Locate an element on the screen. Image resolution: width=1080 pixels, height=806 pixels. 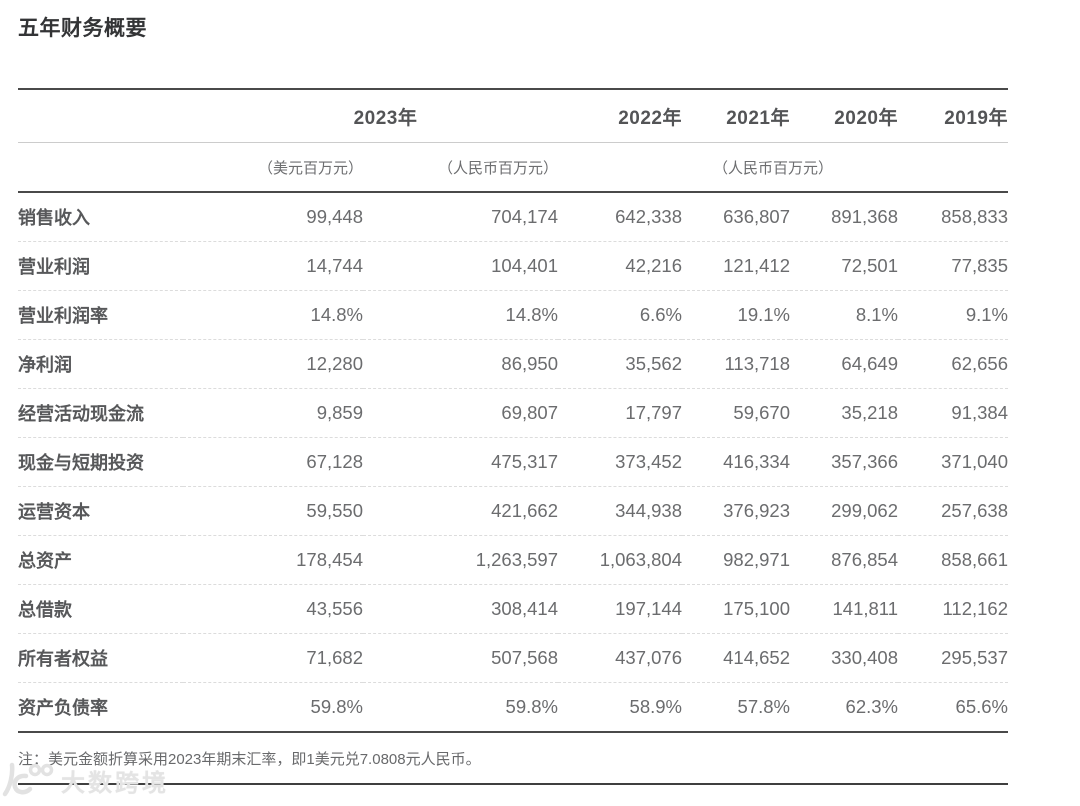
value-cell: 112,162 is located at coordinates (953, 609).